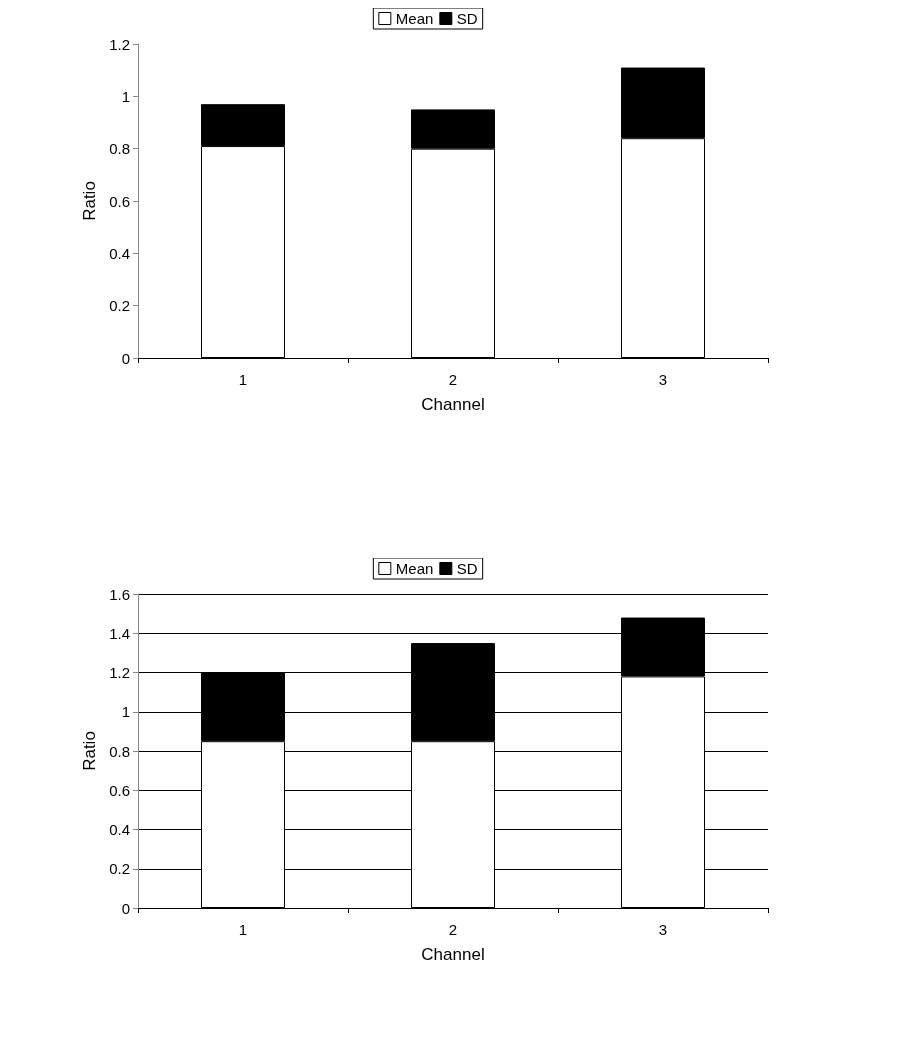 The height and width of the screenshot is (1059, 901). What do you see at coordinates (119, 594) in the screenshot?
I see `y-tick-label: 1.6` at bounding box center [119, 594].